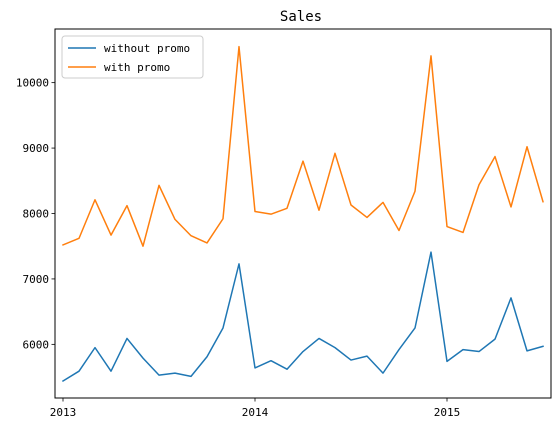 This screenshot has height=431, width=560. I want to click on legend: without promo with promo, so click(132, 57).